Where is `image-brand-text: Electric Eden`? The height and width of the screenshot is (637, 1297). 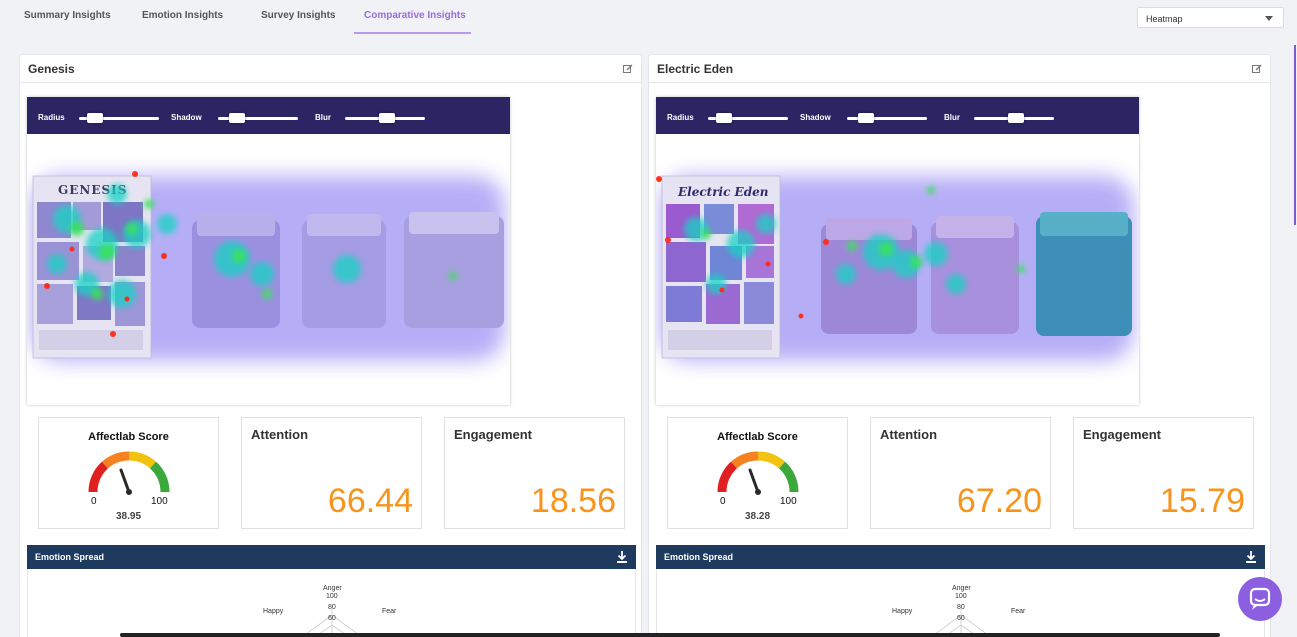
image-brand-text: Electric Eden is located at coordinates (722, 192).